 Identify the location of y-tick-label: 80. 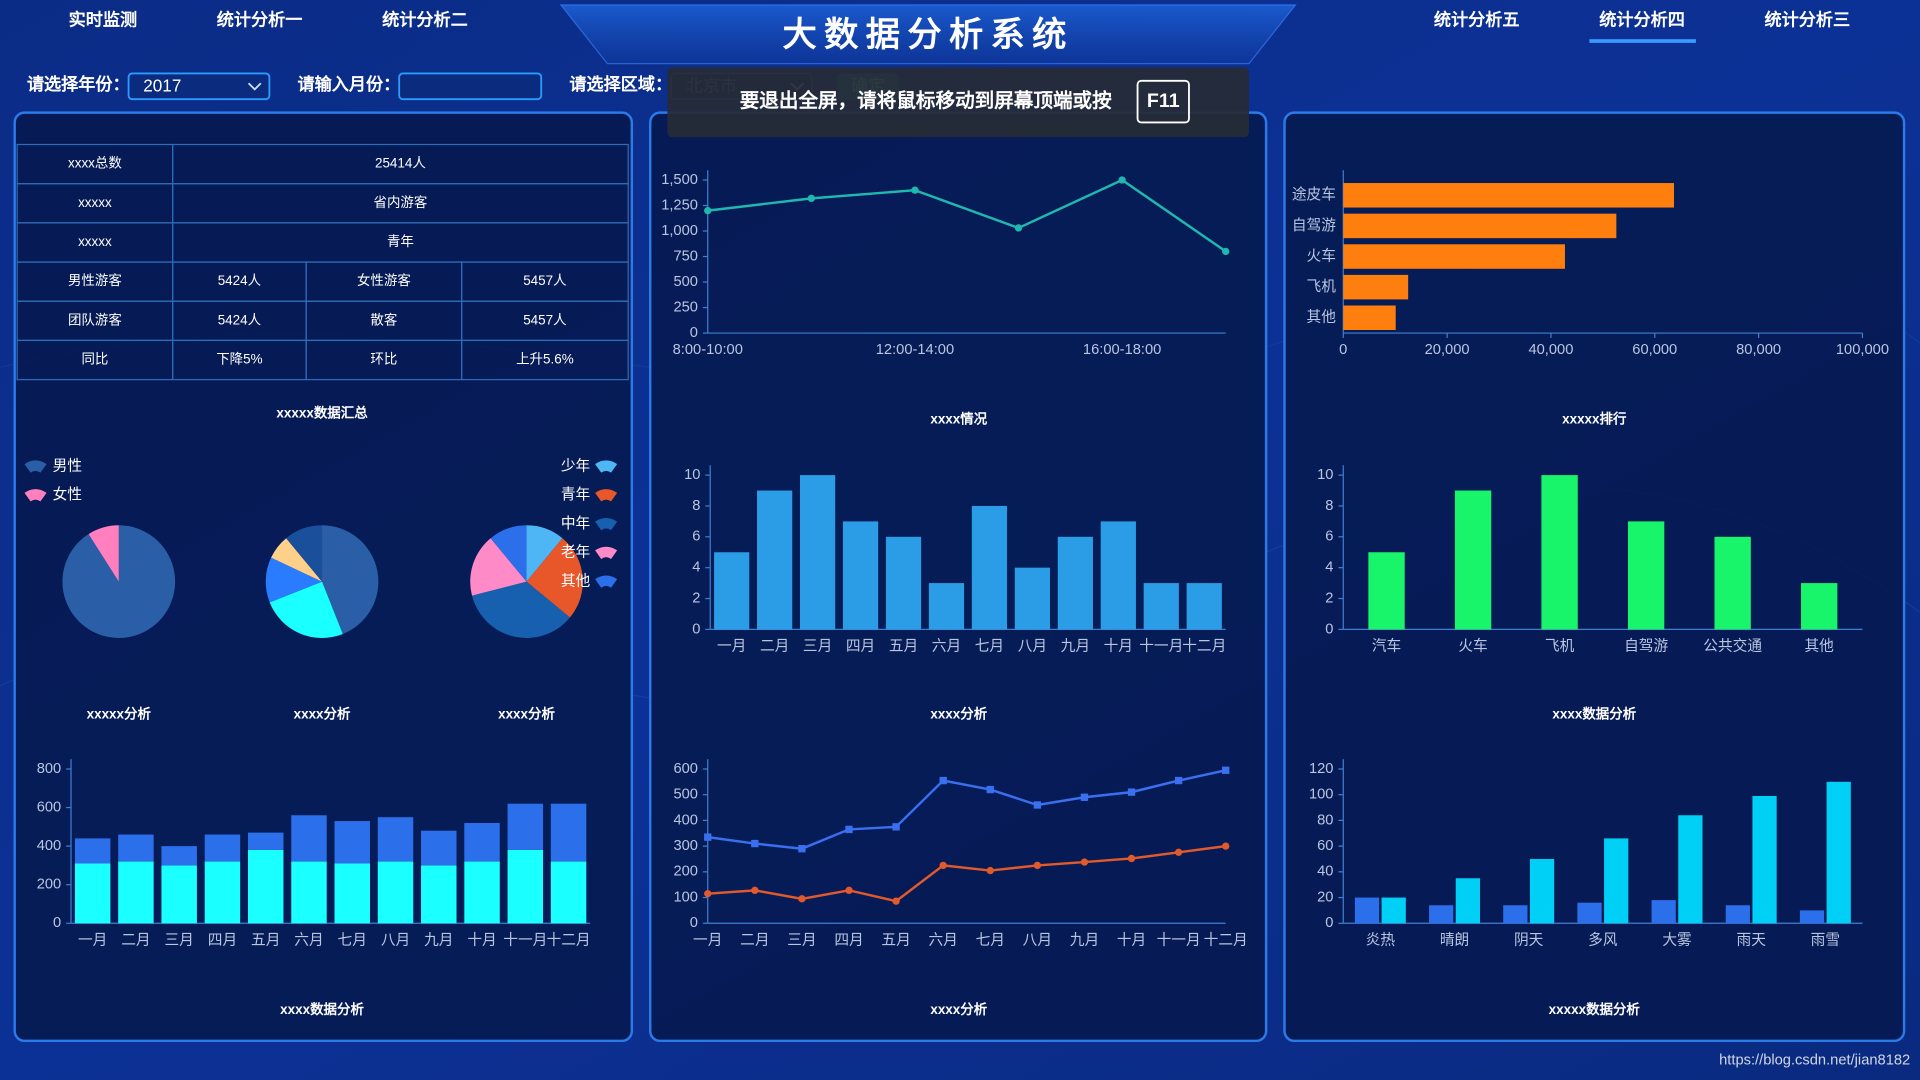
(1325, 820).